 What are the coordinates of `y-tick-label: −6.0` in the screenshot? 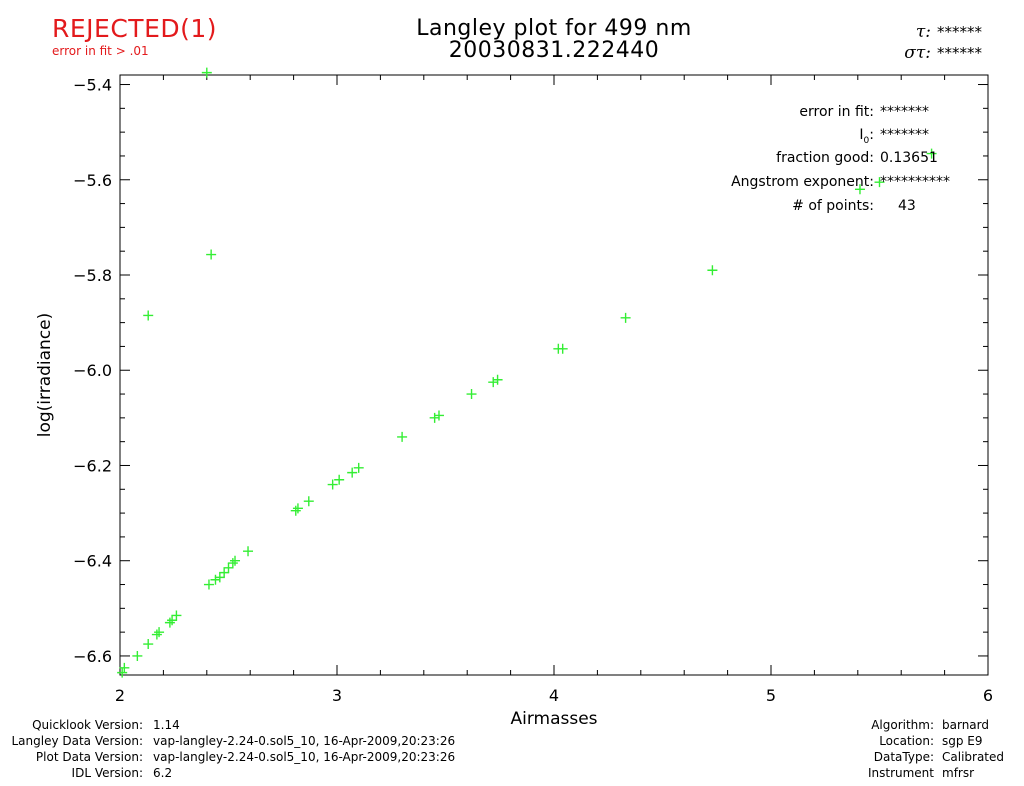 It's located at (92, 370).